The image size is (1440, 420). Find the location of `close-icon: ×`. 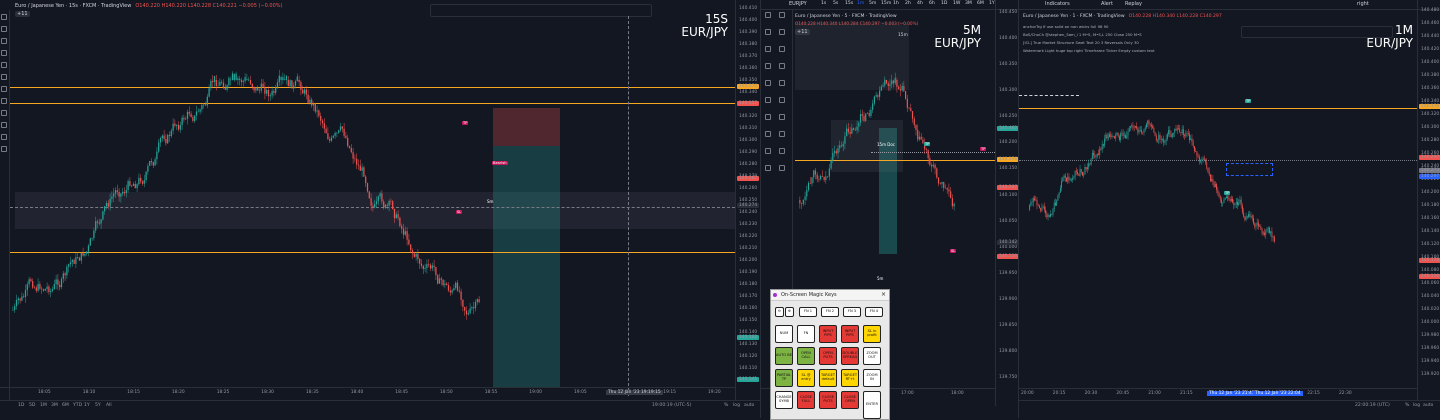

close-icon: × is located at coordinates (883, 294).